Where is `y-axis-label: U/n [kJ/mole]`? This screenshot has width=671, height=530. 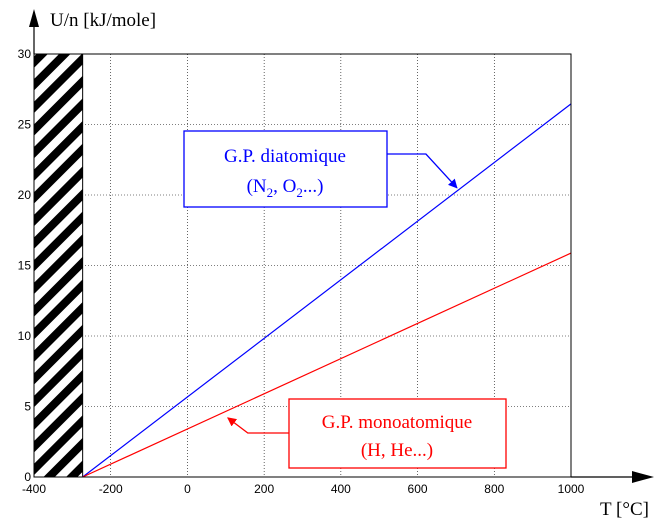 y-axis-label: U/n [kJ/mole] is located at coordinates (103, 20).